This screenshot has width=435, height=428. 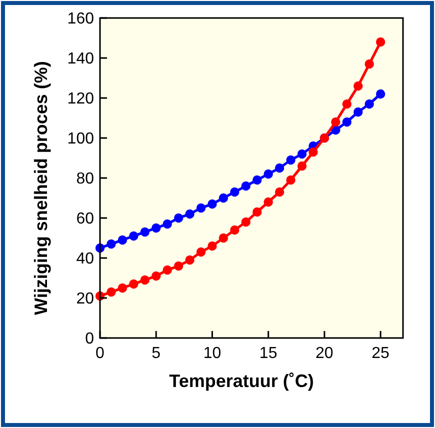 What do you see at coordinates (325, 353) in the screenshot?
I see `x-tick-label: 20` at bounding box center [325, 353].